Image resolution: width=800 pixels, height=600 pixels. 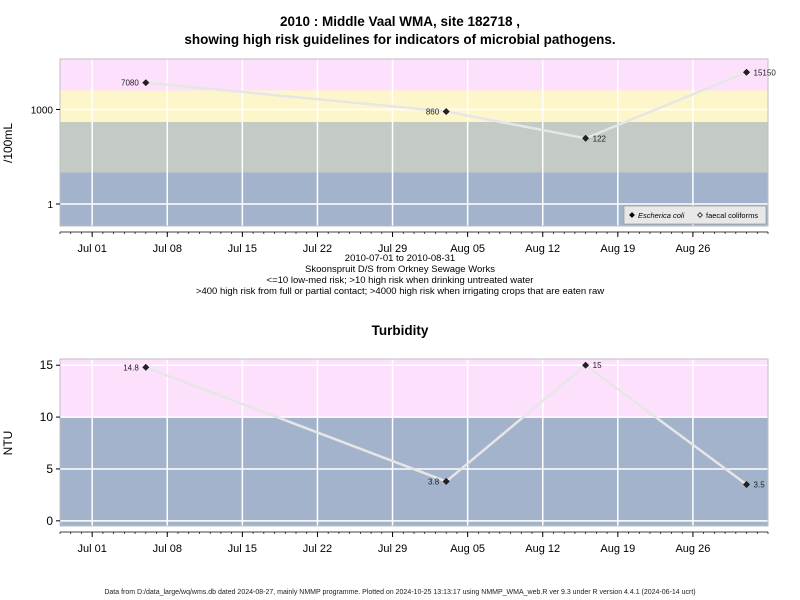 I want to click on chart2-x-tick-label-0: Jul 01, so click(x=92, y=549).